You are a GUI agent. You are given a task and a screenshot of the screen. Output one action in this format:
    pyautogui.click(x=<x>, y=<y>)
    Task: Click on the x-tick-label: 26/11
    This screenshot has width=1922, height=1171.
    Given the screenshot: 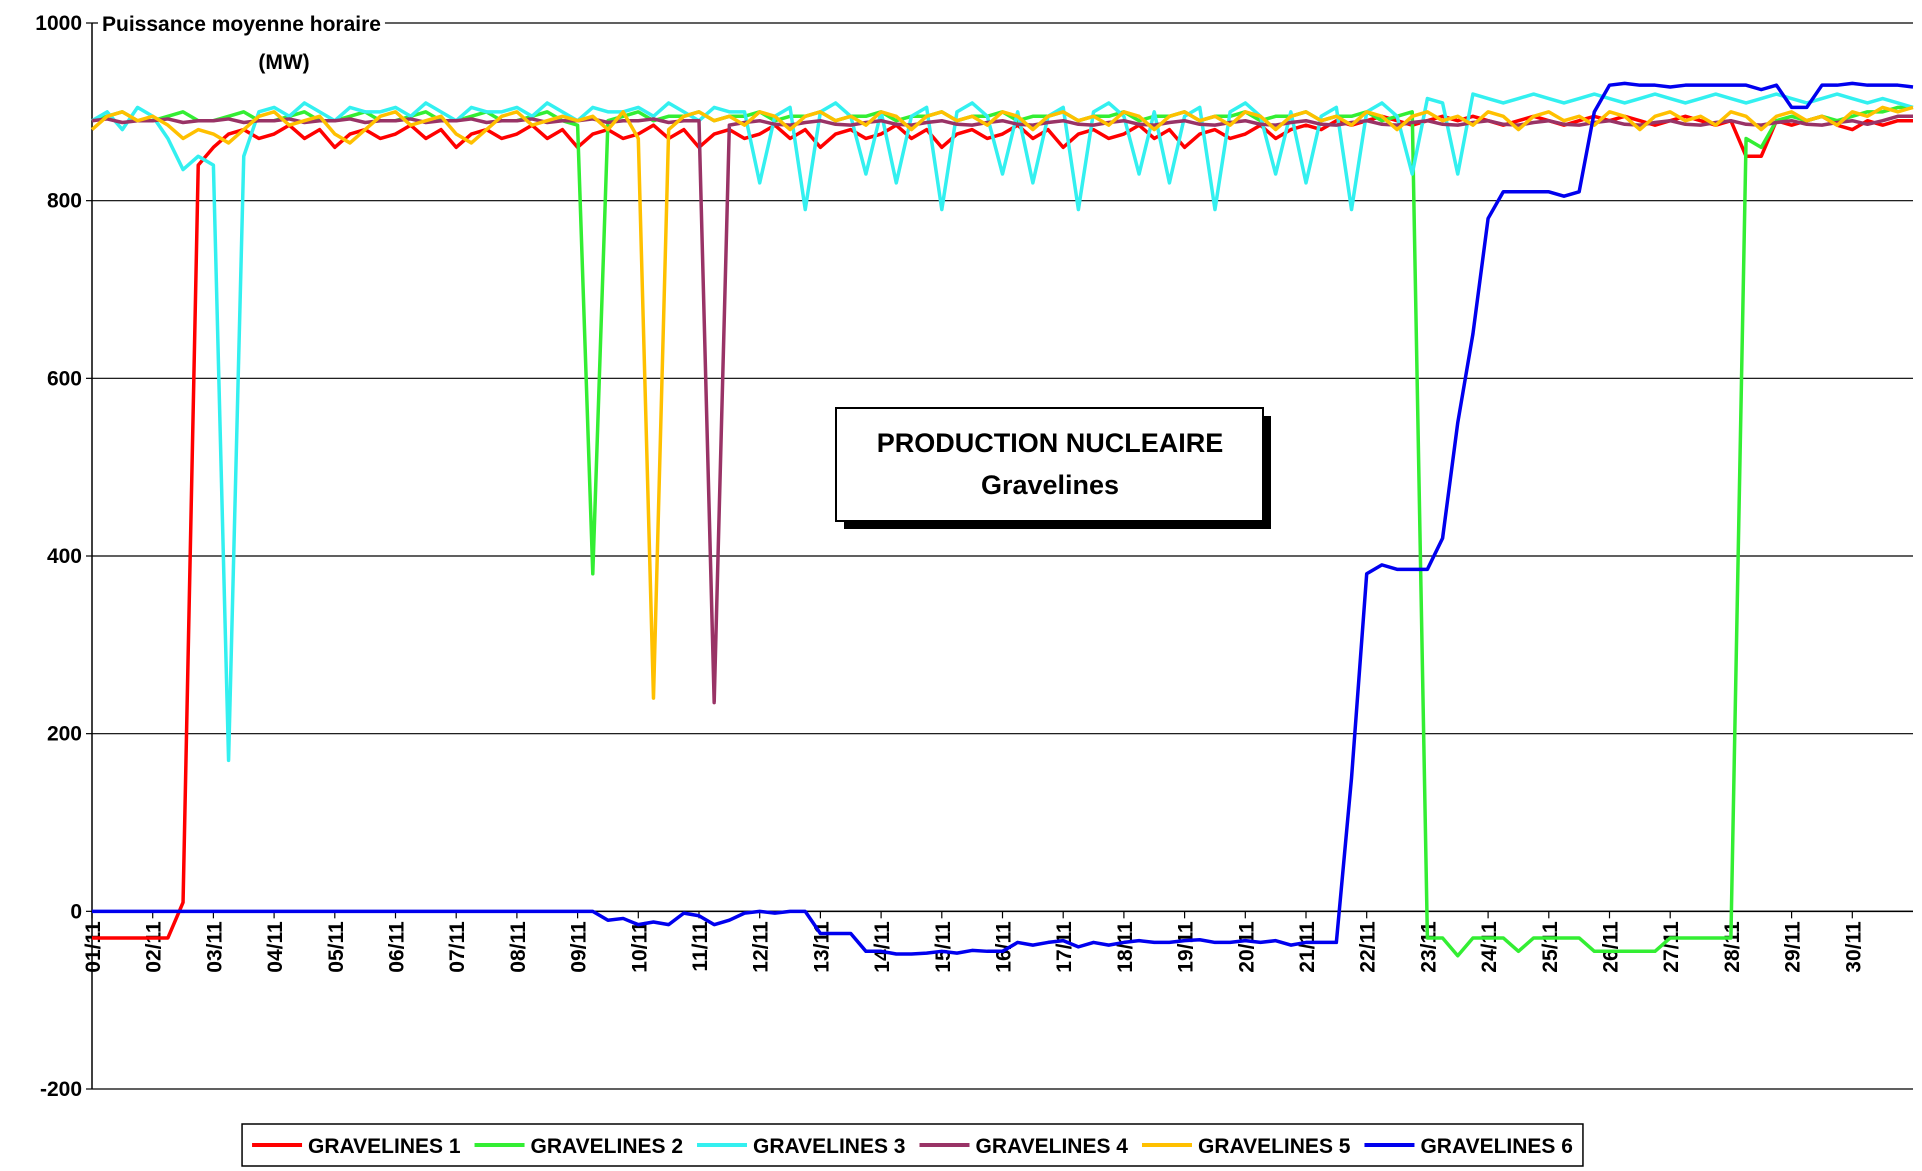 What is the action you would take?
    pyautogui.click(x=1611, y=947)
    